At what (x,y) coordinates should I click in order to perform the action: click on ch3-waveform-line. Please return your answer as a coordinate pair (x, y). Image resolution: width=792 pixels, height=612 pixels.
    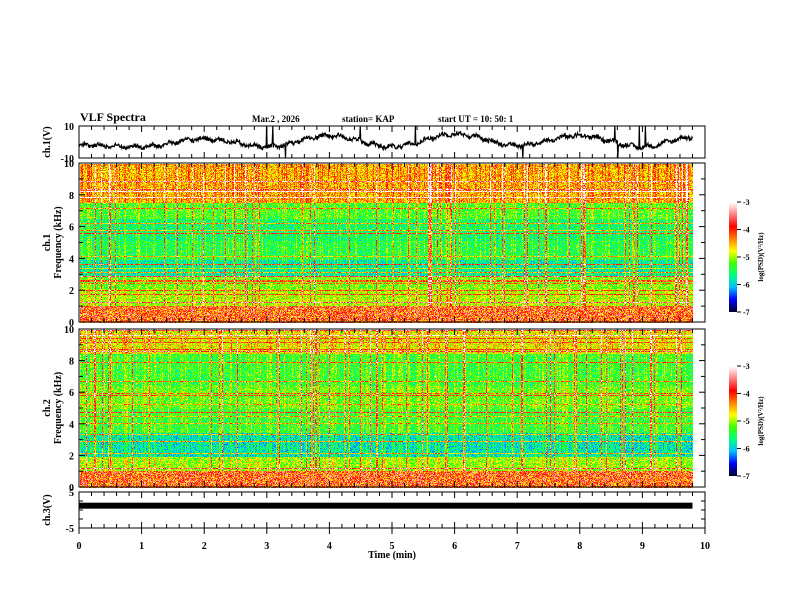
    Looking at the image, I should click on (386, 505).